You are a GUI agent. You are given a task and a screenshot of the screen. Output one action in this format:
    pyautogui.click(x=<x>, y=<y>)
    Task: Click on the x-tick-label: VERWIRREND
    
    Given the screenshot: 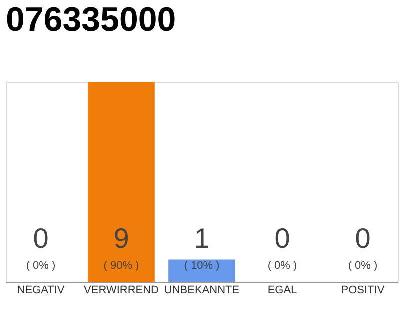 What is the action you would take?
    pyautogui.click(x=122, y=290)
    